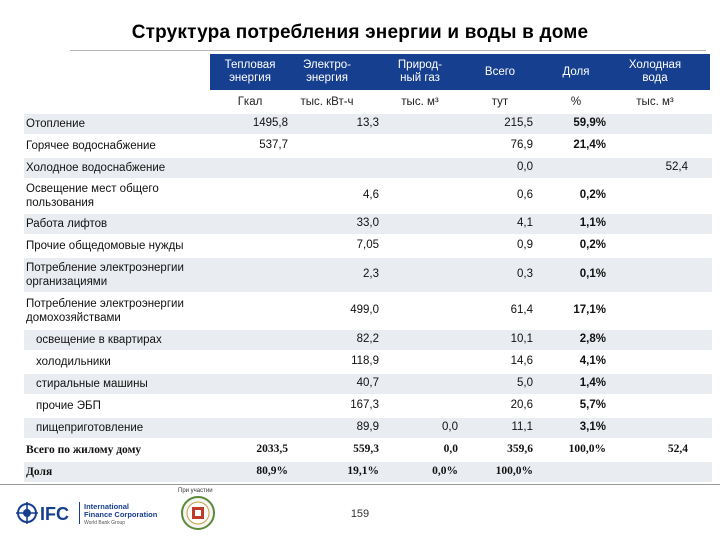 The width and height of the screenshot is (720, 540). I want to click on cell-total: 10,1, so click(521, 339).